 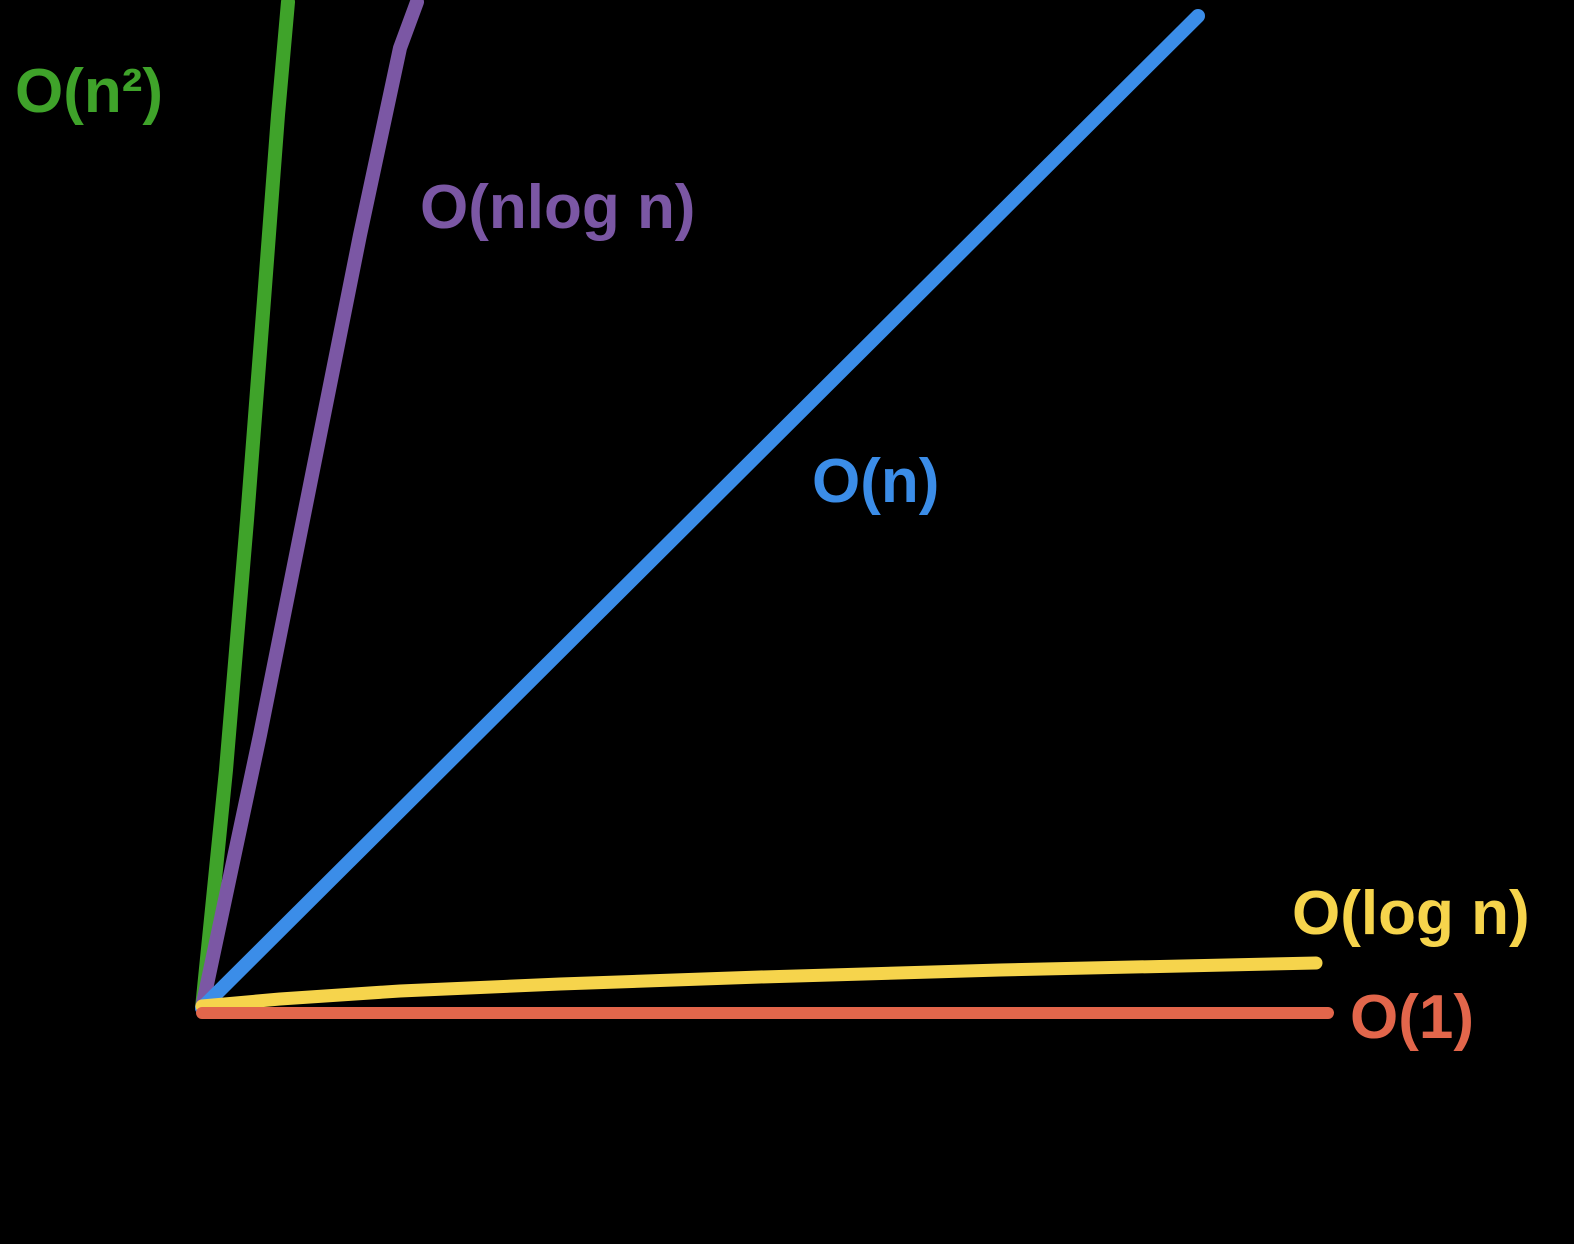 What do you see at coordinates (245, 507) in the screenshot?
I see `series-line-o-n2` at bounding box center [245, 507].